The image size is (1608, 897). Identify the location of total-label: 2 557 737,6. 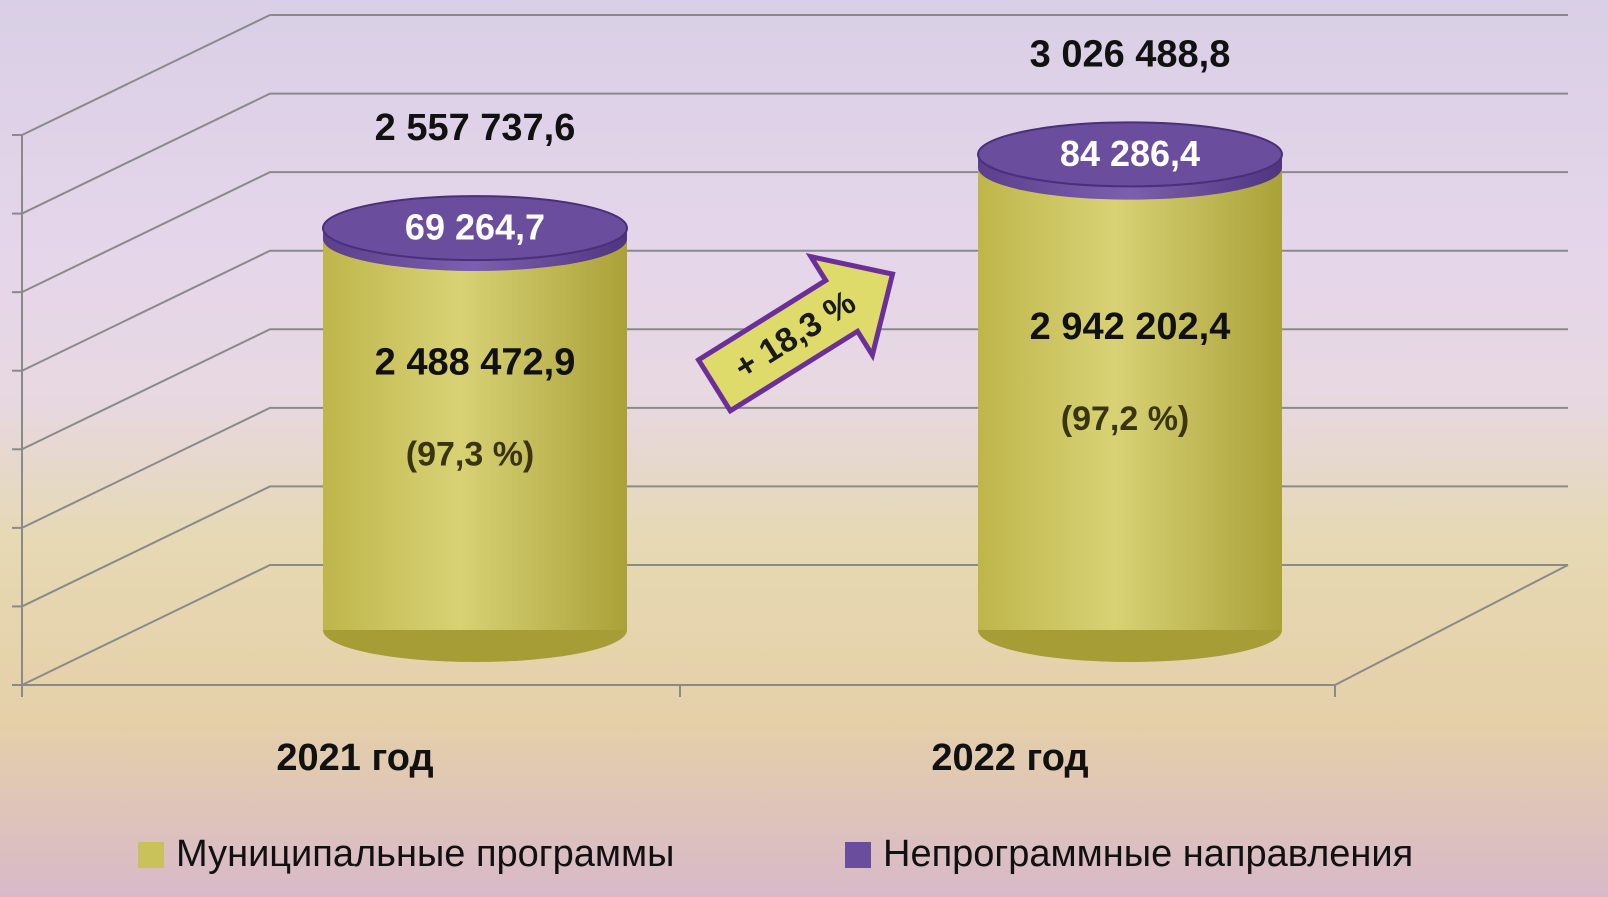
(475, 128).